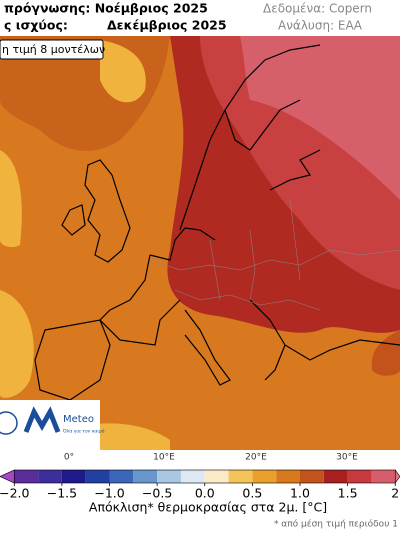 The height and width of the screenshot is (537, 400). I want to click on colorbar-tick-label: 1.0, so click(300, 493).